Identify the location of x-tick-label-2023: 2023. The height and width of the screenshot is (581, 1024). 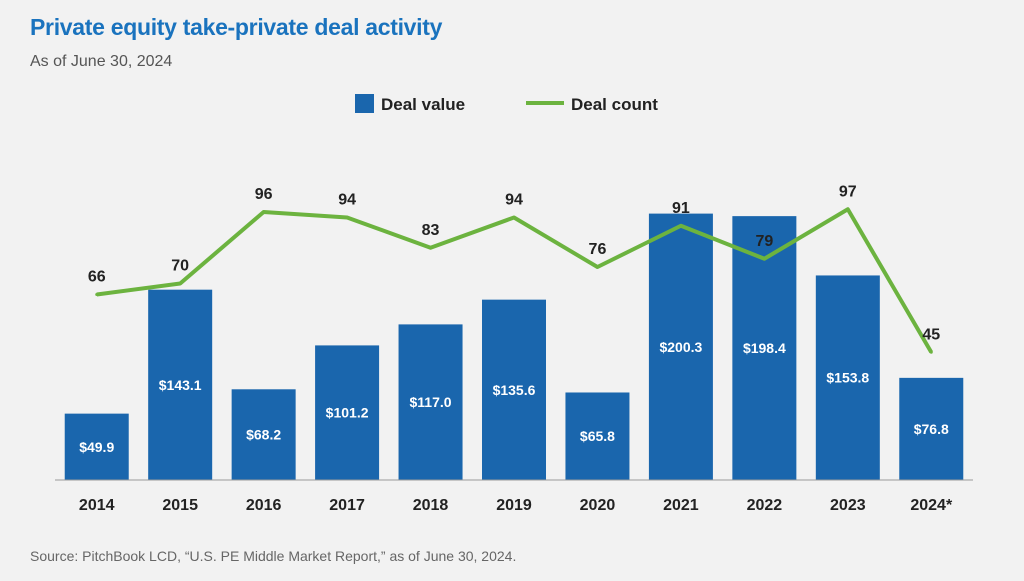
(848, 505).